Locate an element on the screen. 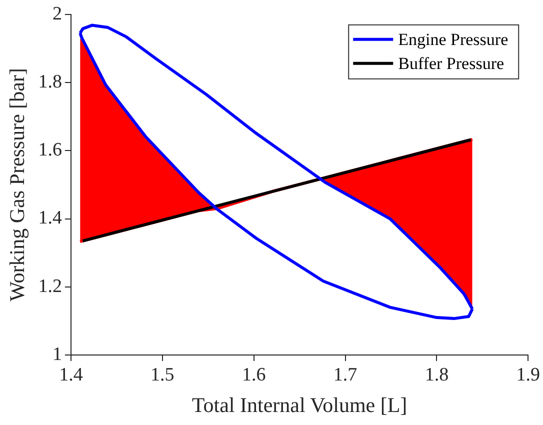  y-tick-label: 2 is located at coordinates (57, 13).